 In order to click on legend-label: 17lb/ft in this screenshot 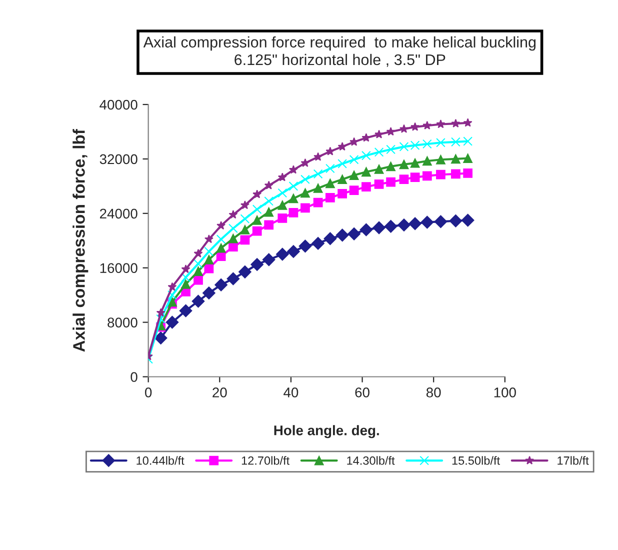, I will do `click(573, 460)`.